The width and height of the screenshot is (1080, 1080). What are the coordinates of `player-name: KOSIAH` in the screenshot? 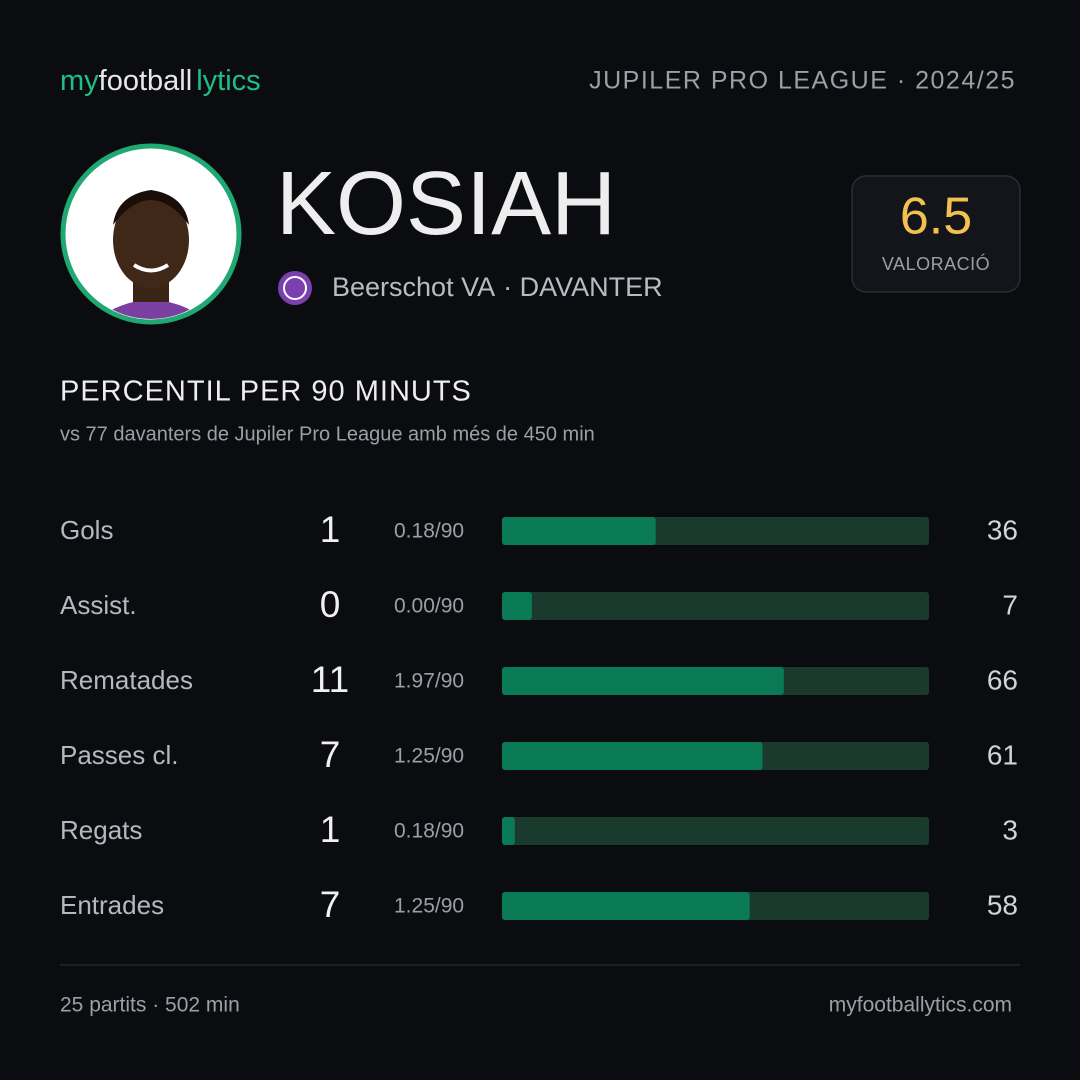 It's located at (446, 204).